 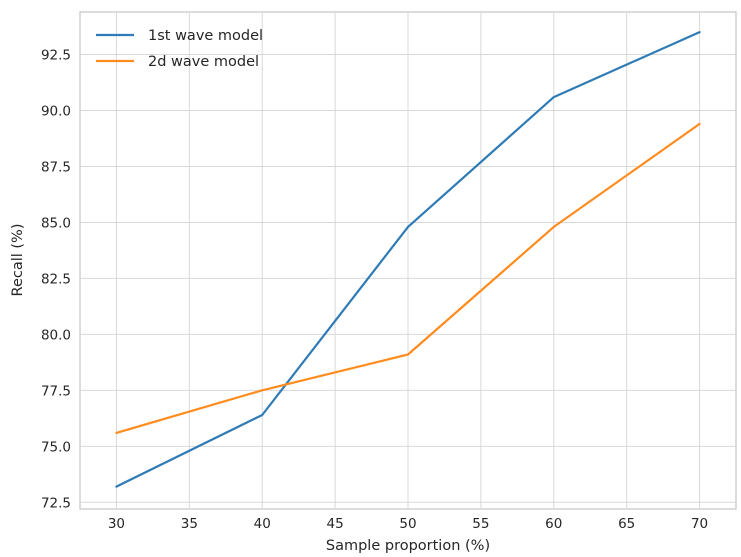 I want to click on x-tick-label: 50, so click(x=407, y=524).